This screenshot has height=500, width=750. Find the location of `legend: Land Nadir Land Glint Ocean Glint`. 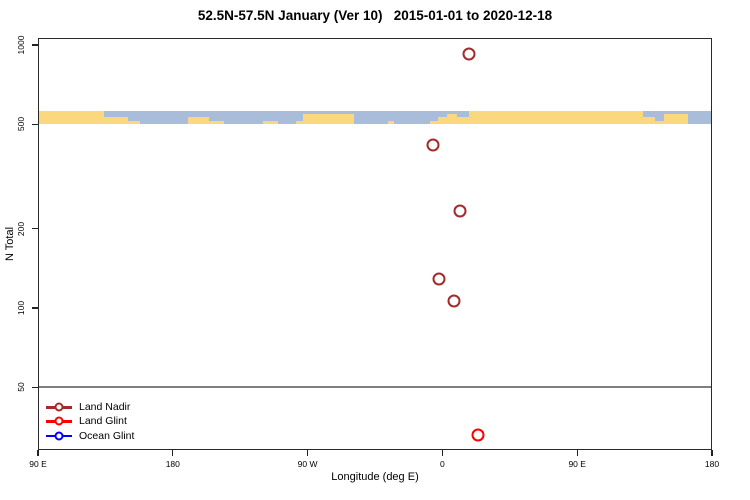

legend: Land Nadir Land Glint Ocean Glint is located at coordinates (90, 421).